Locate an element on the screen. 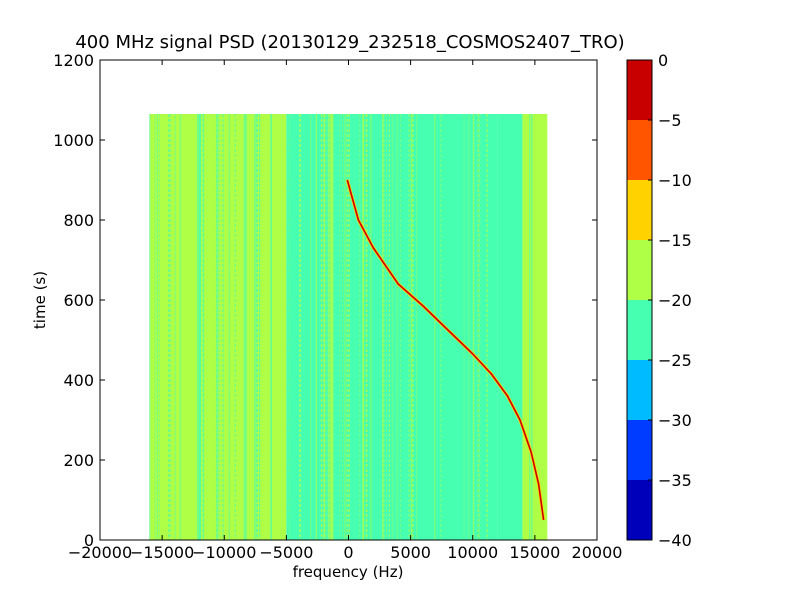 The width and height of the screenshot is (800, 600). x-tick-label: −15000 is located at coordinates (162, 552).